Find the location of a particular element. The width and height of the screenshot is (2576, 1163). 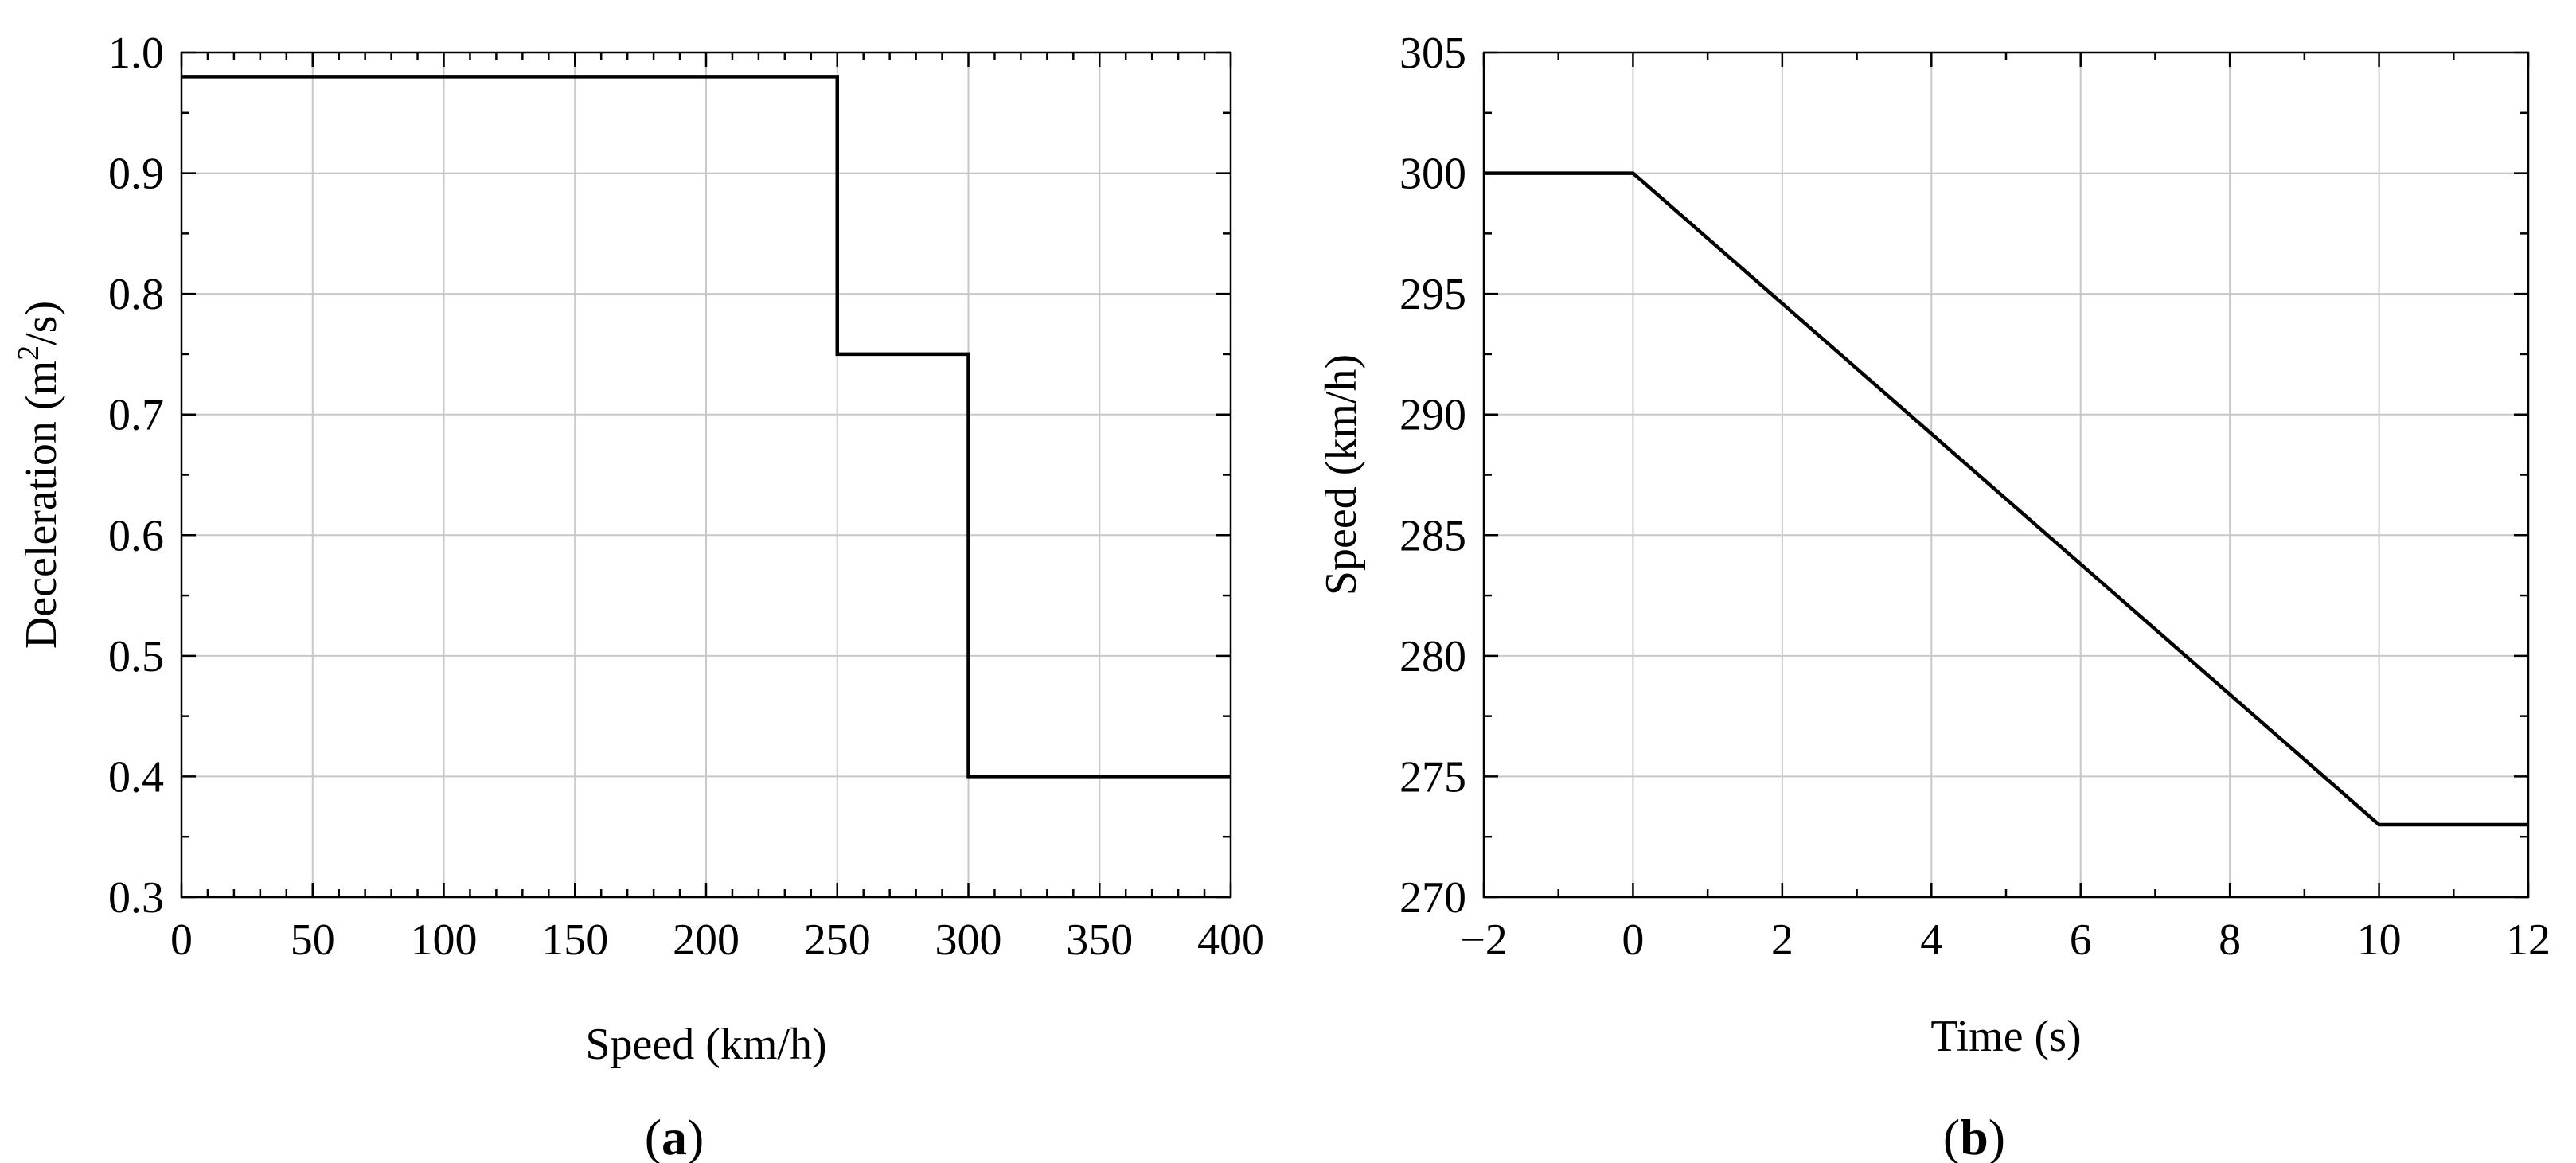

x-tick-label: 250 is located at coordinates (837, 940).